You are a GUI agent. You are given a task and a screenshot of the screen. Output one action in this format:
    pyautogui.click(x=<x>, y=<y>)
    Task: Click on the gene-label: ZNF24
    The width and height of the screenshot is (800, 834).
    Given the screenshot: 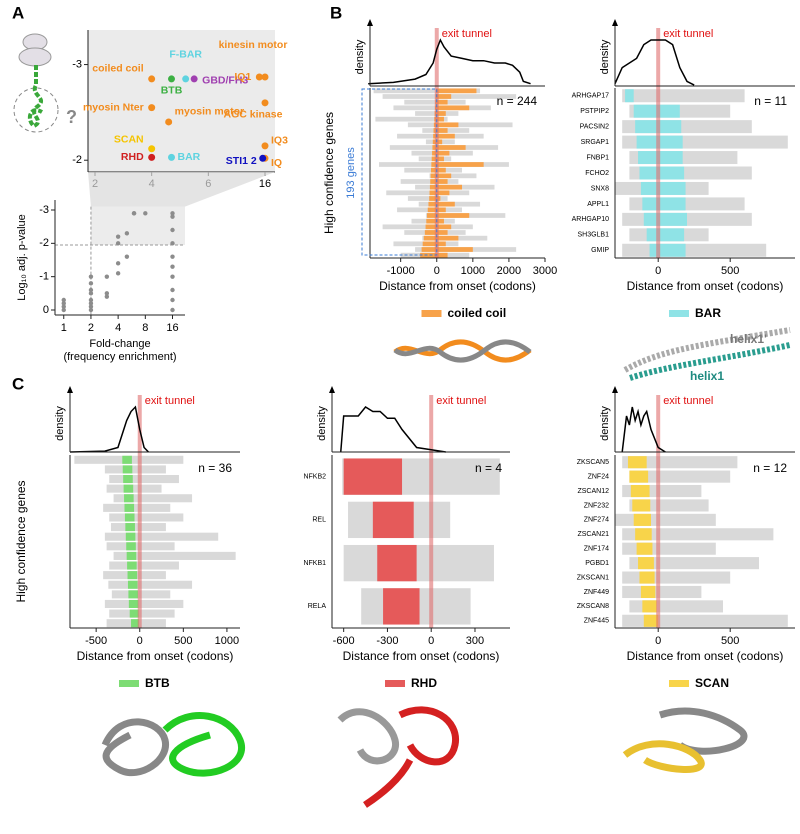 What is the action you would take?
    pyautogui.click(x=599, y=476)
    